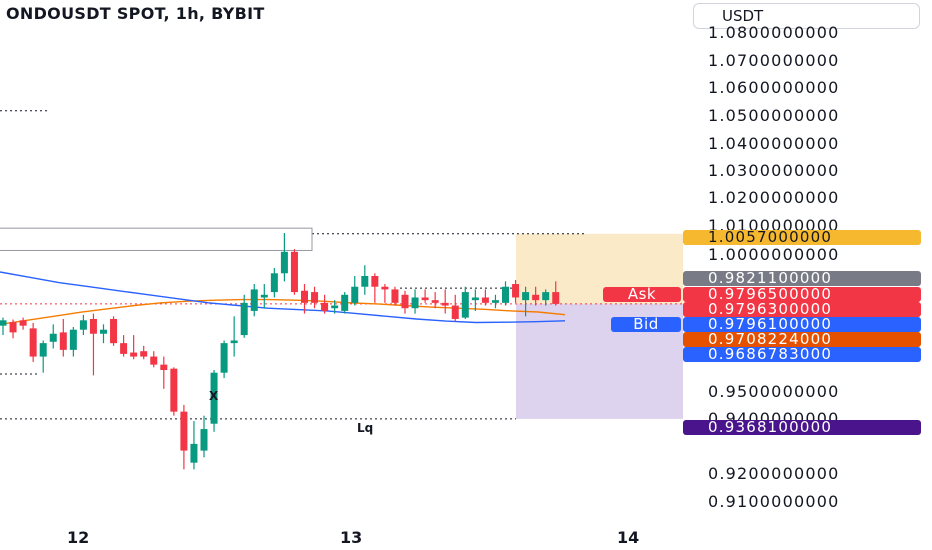 The width and height of the screenshot is (932, 550). What do you see at coordinates (642, 294) in the screenshot?
I see `ask-tag: Ask` at bounding box center [642, 294].